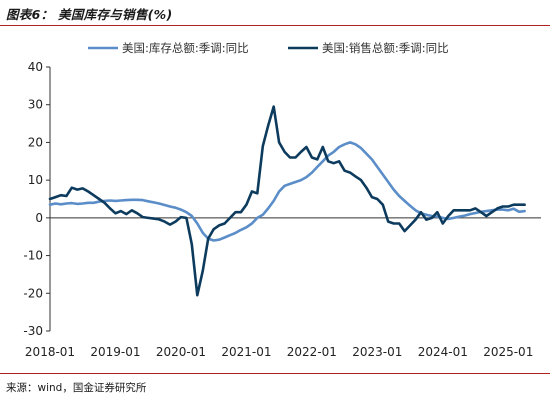  What do you see at coordinates (275, 373) in the screenshot?
I see `footer-divider` at bounding box center [275, 373].